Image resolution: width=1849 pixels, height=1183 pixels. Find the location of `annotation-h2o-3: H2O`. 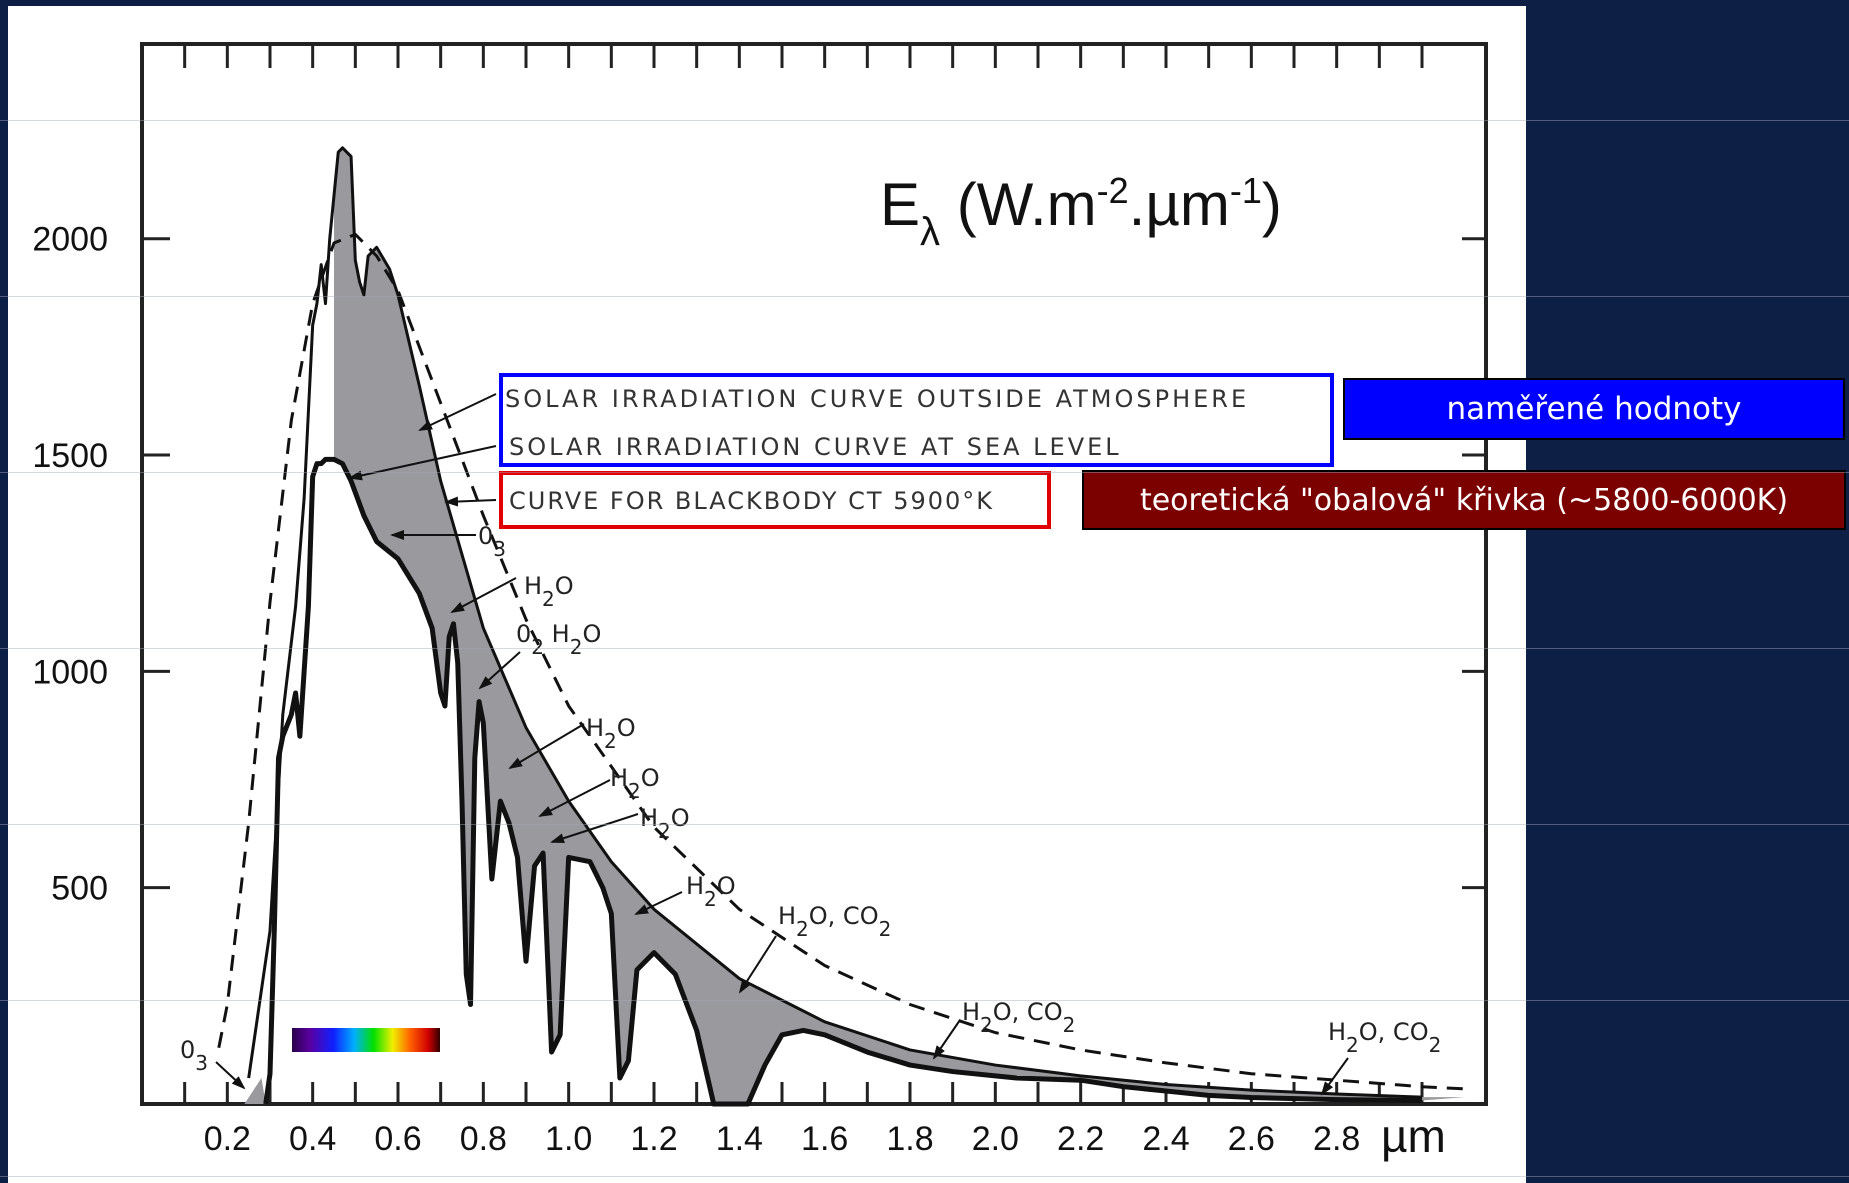

annotation-h2o-3: H2O is located at coordinates (635, 783).